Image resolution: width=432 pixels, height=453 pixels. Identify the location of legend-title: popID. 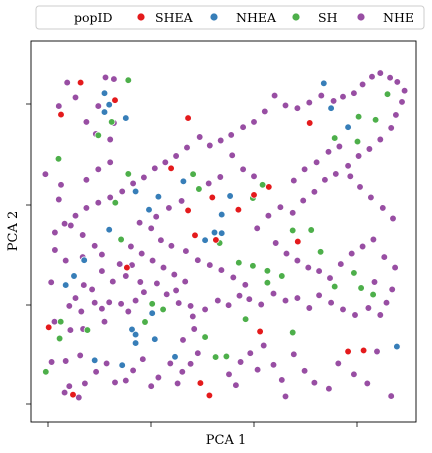
(93, 17).